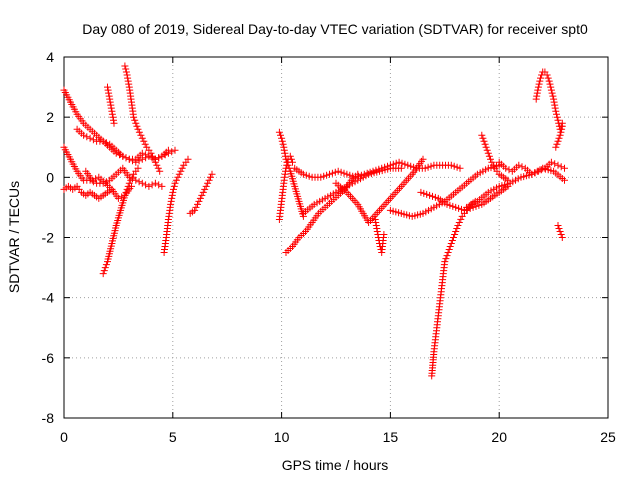  Describe the element at coordinates (173, 437) in the screenshot. I see `x-tick-label: 5` at that location.